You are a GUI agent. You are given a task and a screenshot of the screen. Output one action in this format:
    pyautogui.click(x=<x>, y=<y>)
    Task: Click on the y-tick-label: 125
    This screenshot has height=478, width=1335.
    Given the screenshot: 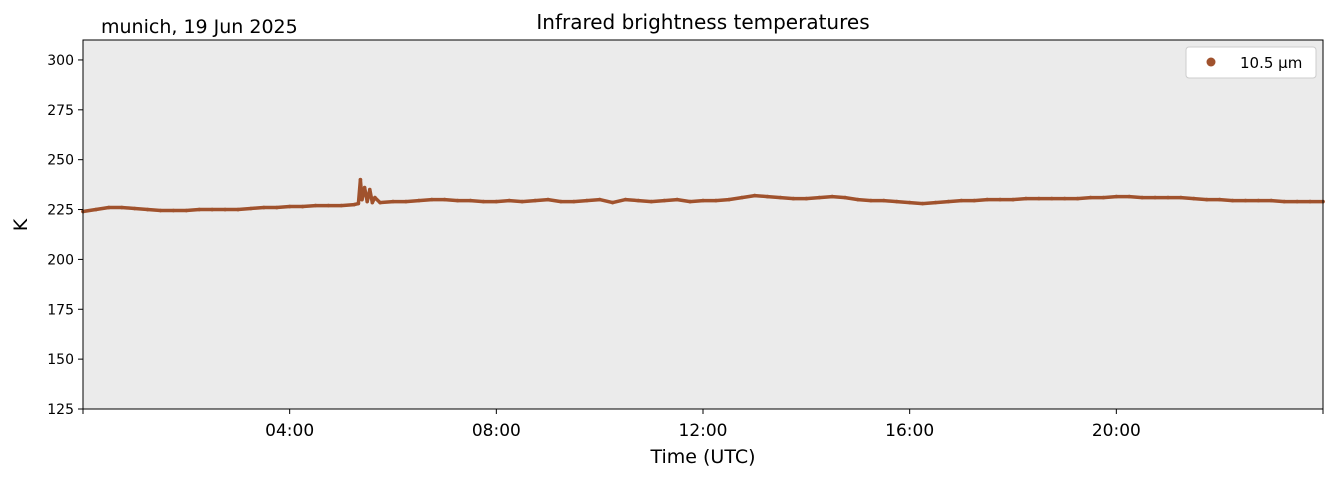 What is the action you would take?
    pyautogui.click(x=60, y=410)
    